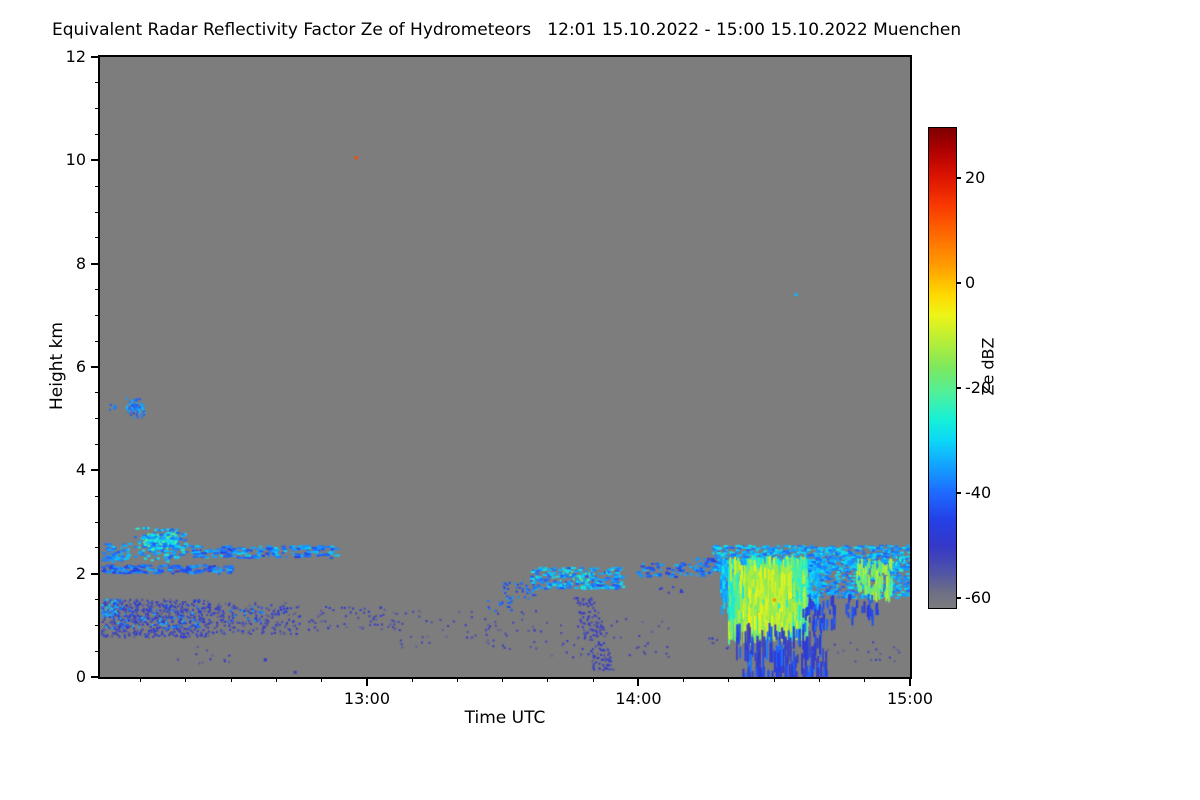 This screenshot has height=800, width=1200. What do you see at coordinates (638, 698) in the screenshot?
I see `x-tick-label: 14:00` at bounding box center [638, 698].